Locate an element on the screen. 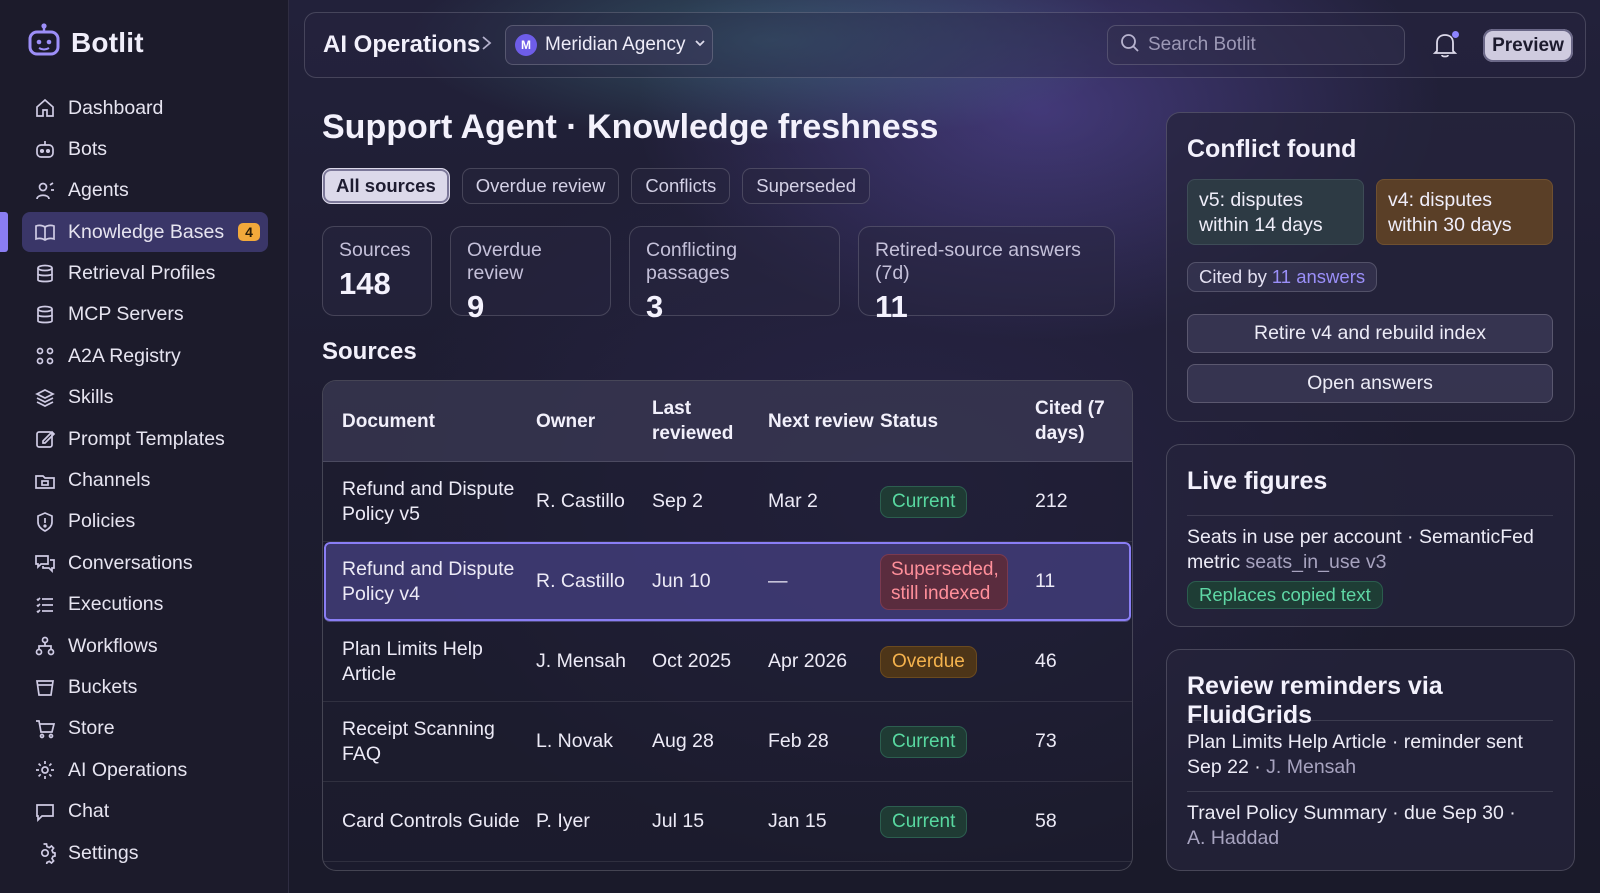 The image size is (1600, 893). sidebar-item-label: Bots is located at coordinates (88, 148).